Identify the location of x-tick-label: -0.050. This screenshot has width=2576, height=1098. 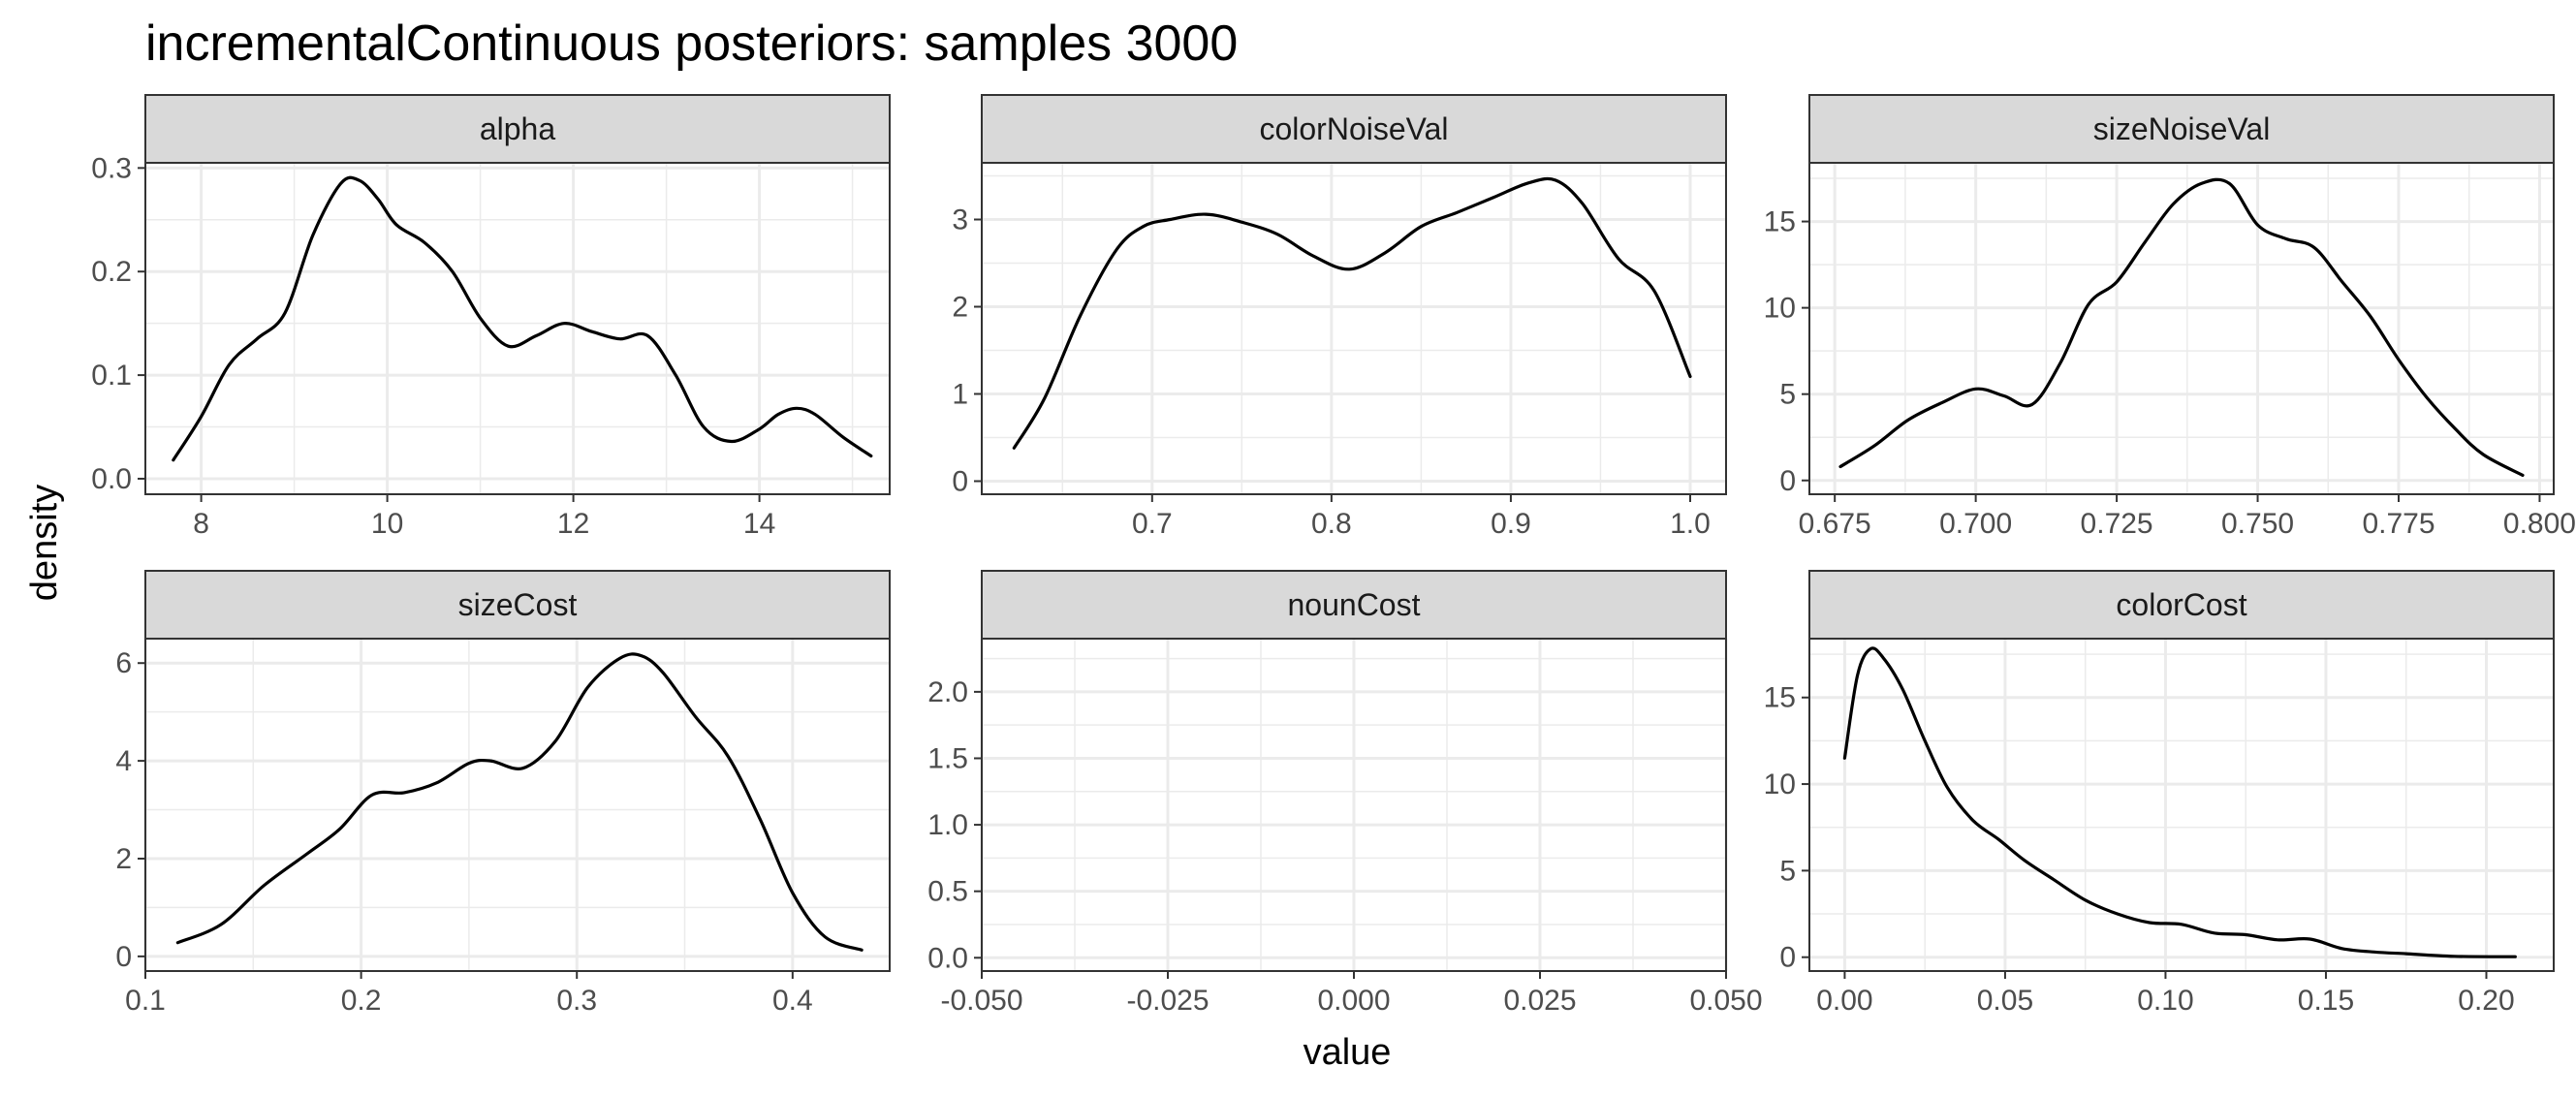
(981, 1001).